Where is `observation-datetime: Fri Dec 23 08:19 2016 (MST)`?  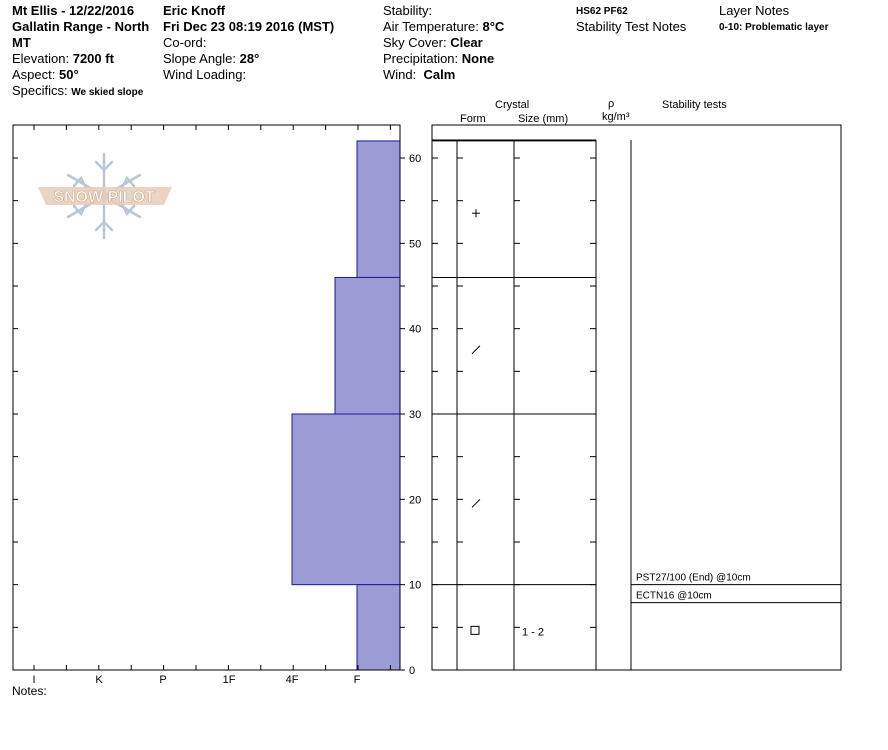
observation-datetime: Fri Dec 23 08:19 2016 (MST) is located at coordinates (249, 26).